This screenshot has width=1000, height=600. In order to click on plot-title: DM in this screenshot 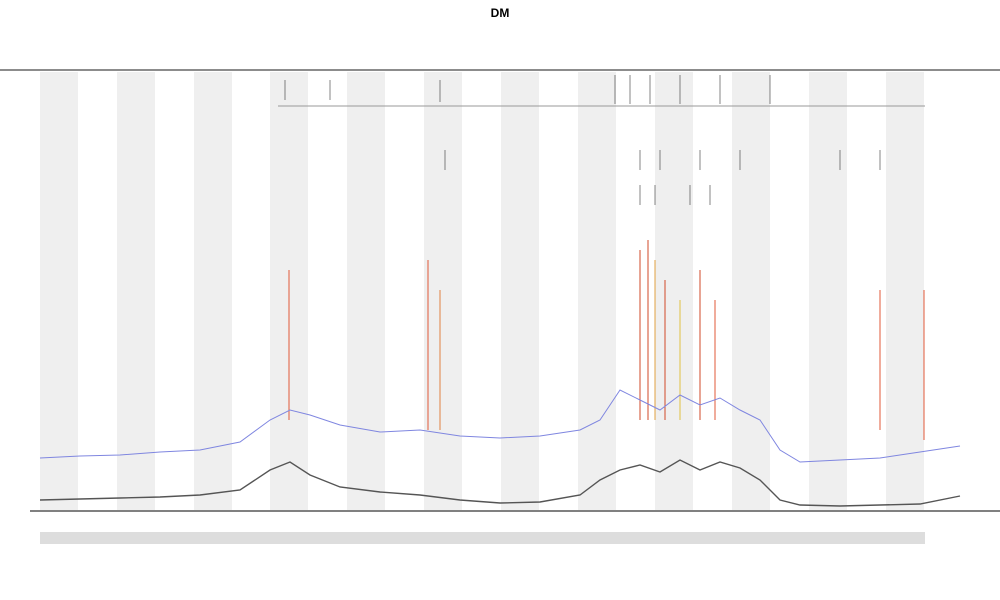, I will do `click(500, 13)`.